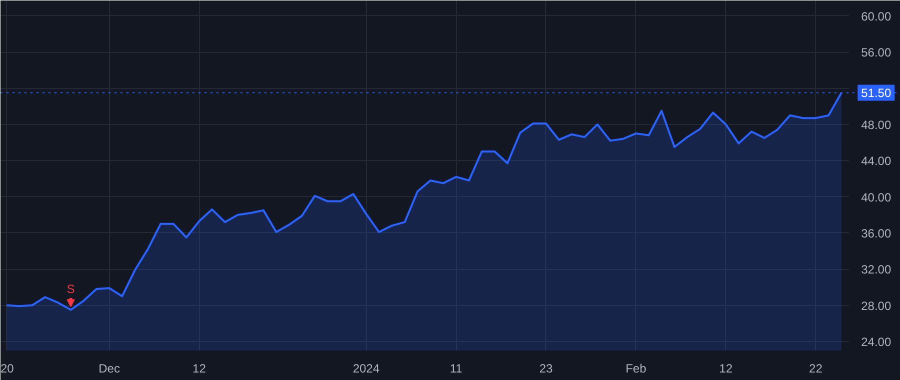 This screenshot has width=900, height=380. I want to click on x-tick-label: 20, so click(7, 369).